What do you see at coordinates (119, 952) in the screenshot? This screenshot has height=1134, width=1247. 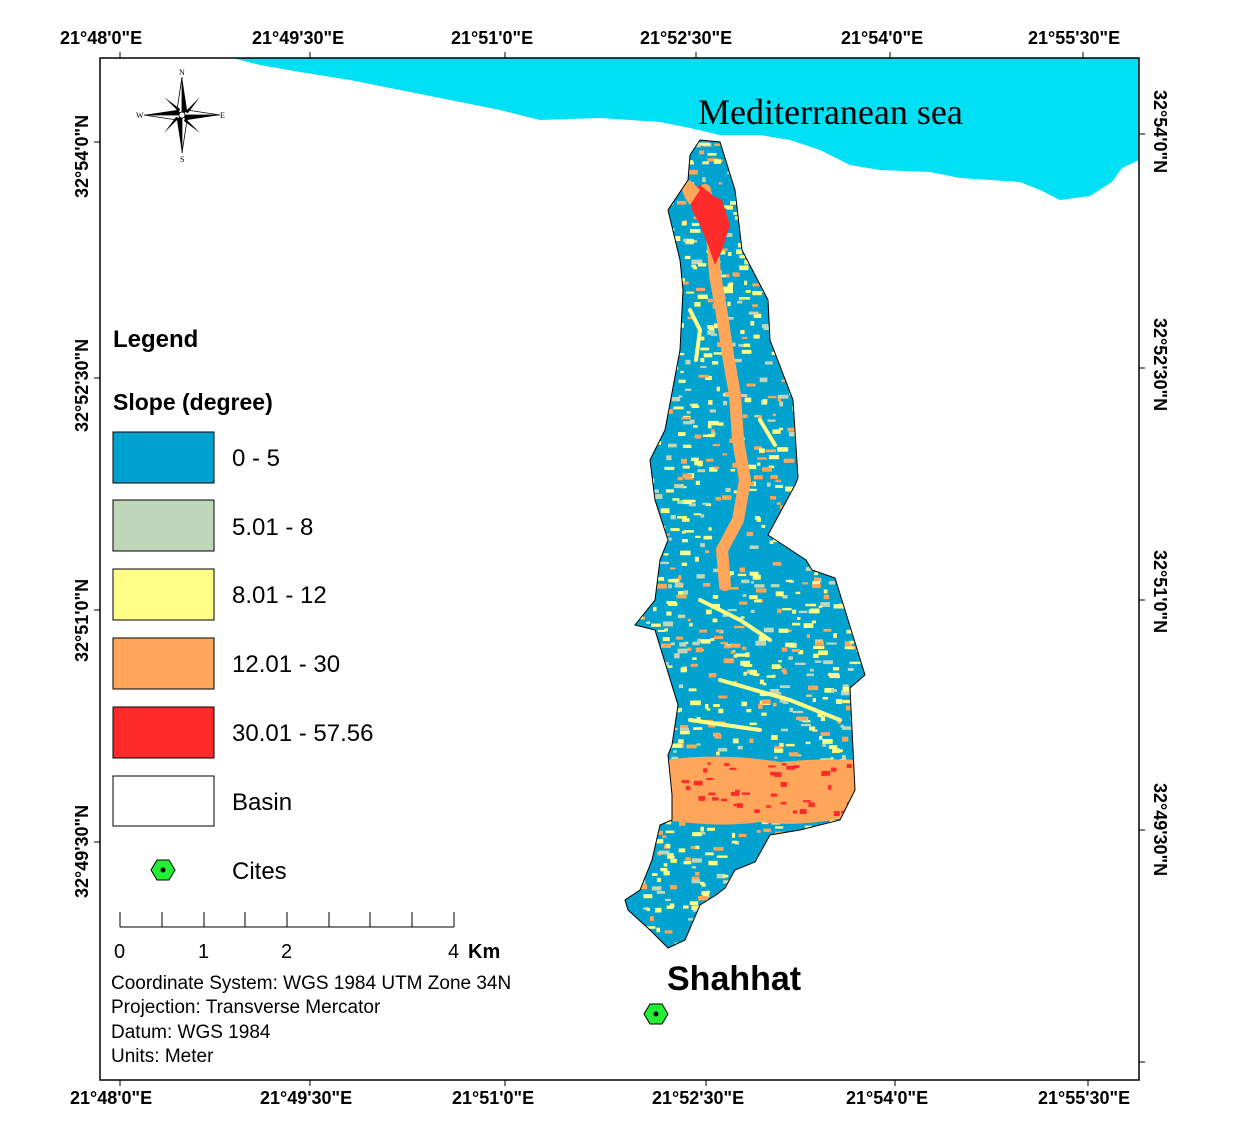 I see `scale-label: 0` at bounding box center [119, 952].